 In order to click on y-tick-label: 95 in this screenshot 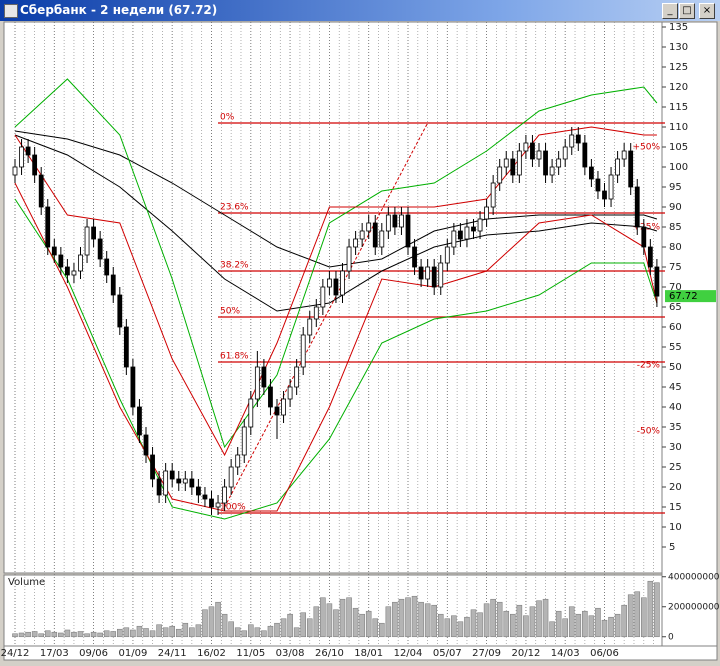, I will do `click(675, 187)`.